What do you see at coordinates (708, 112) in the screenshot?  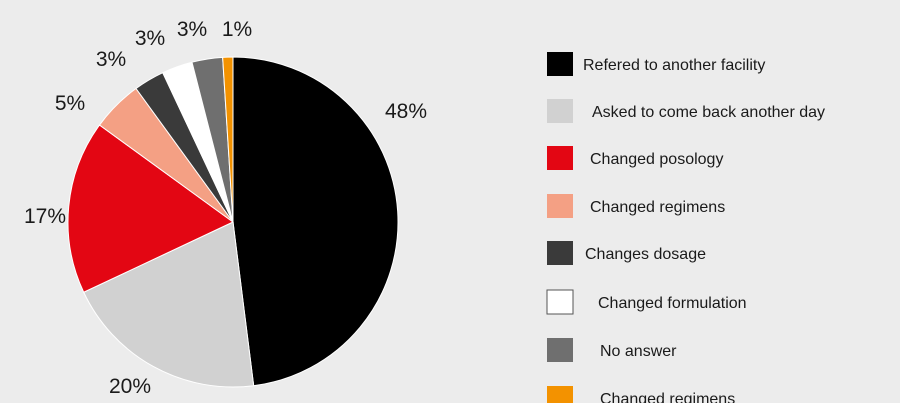 I see `legend-label-2: Asked to come back another day` at bounding box center [708, 112].